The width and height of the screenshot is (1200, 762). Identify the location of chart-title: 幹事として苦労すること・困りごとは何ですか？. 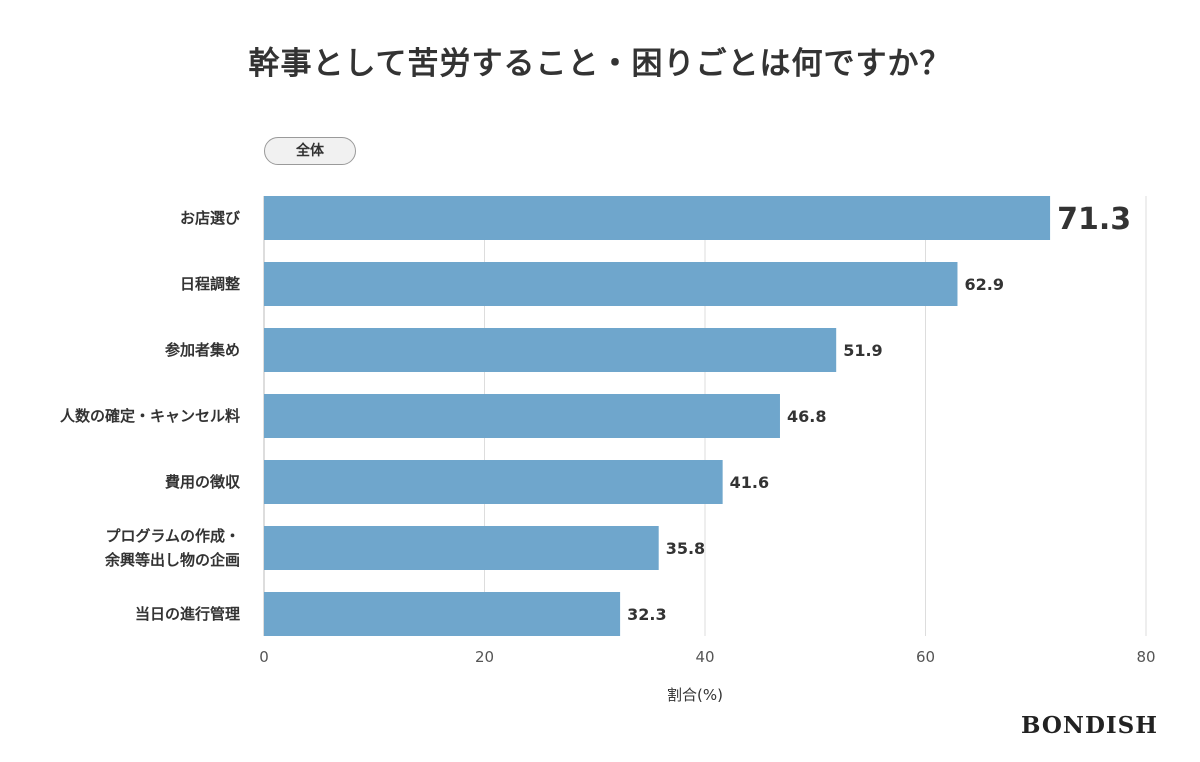
(600, 64).